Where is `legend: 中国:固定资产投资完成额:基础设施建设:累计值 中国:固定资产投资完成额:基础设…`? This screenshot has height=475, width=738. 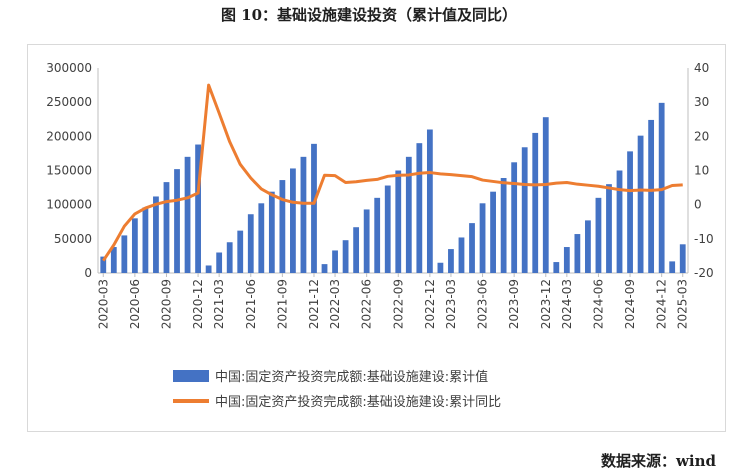
legend: 中国:固定资产投资完成额:基础设施建设:累计值 中国:固定资产投资完成额:基础设… is located at coordinates (337, 389).